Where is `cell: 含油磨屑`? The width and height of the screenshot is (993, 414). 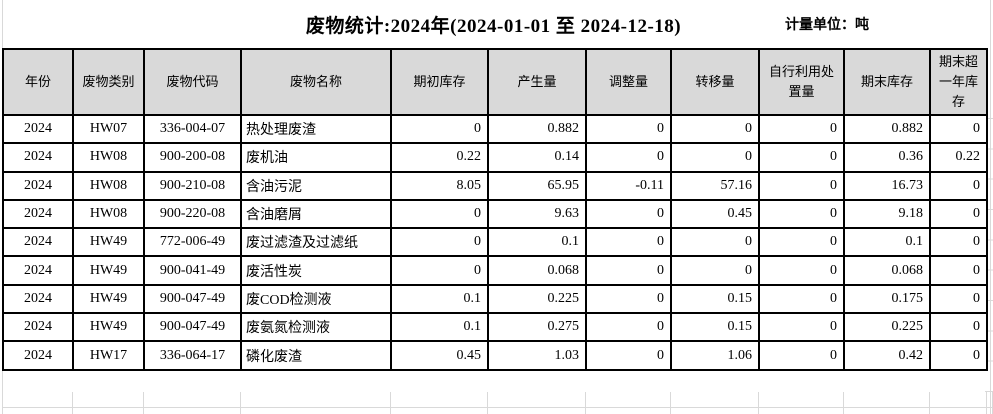
cell: 含油磨屑 is located at coordinates (316, 214).